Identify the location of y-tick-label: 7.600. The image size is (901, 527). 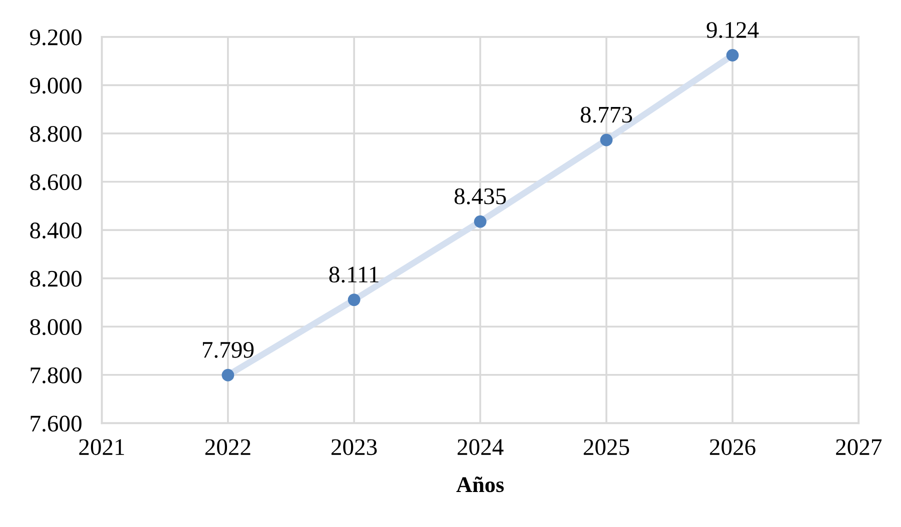
(56, 424).